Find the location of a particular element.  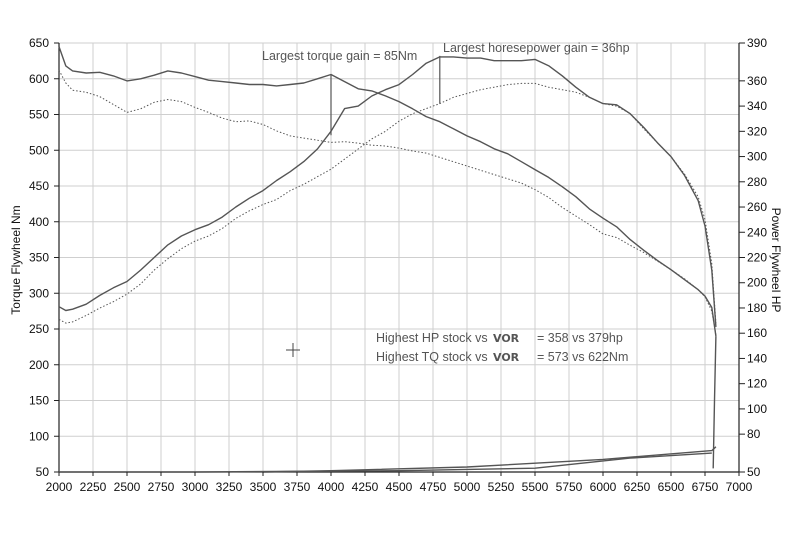

y-left-tick-label: 150 is located at coordinates (39, 401).